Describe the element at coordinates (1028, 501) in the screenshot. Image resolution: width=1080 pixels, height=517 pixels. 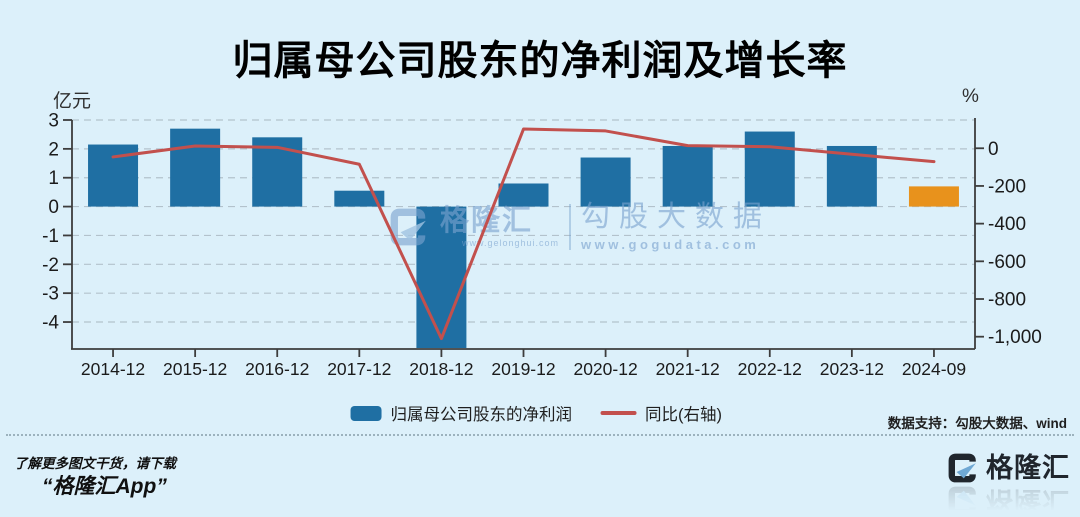
I see `gelonghui-logo-reflection-text: 格隆汇` at that location.